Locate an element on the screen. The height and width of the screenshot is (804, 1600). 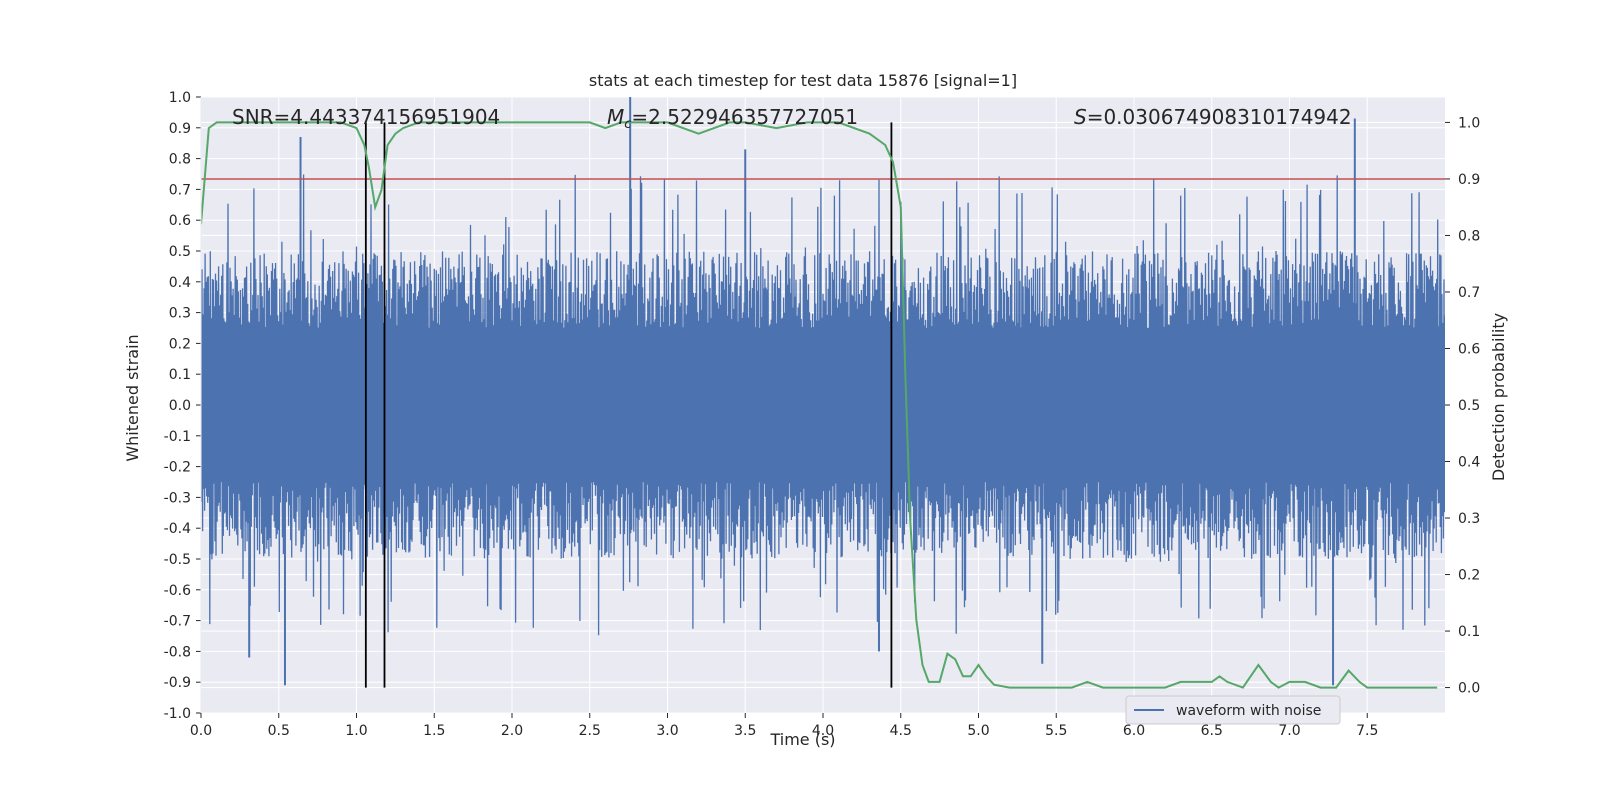
right-tick-label: 0.4 is located at coordinates (1469, 463).